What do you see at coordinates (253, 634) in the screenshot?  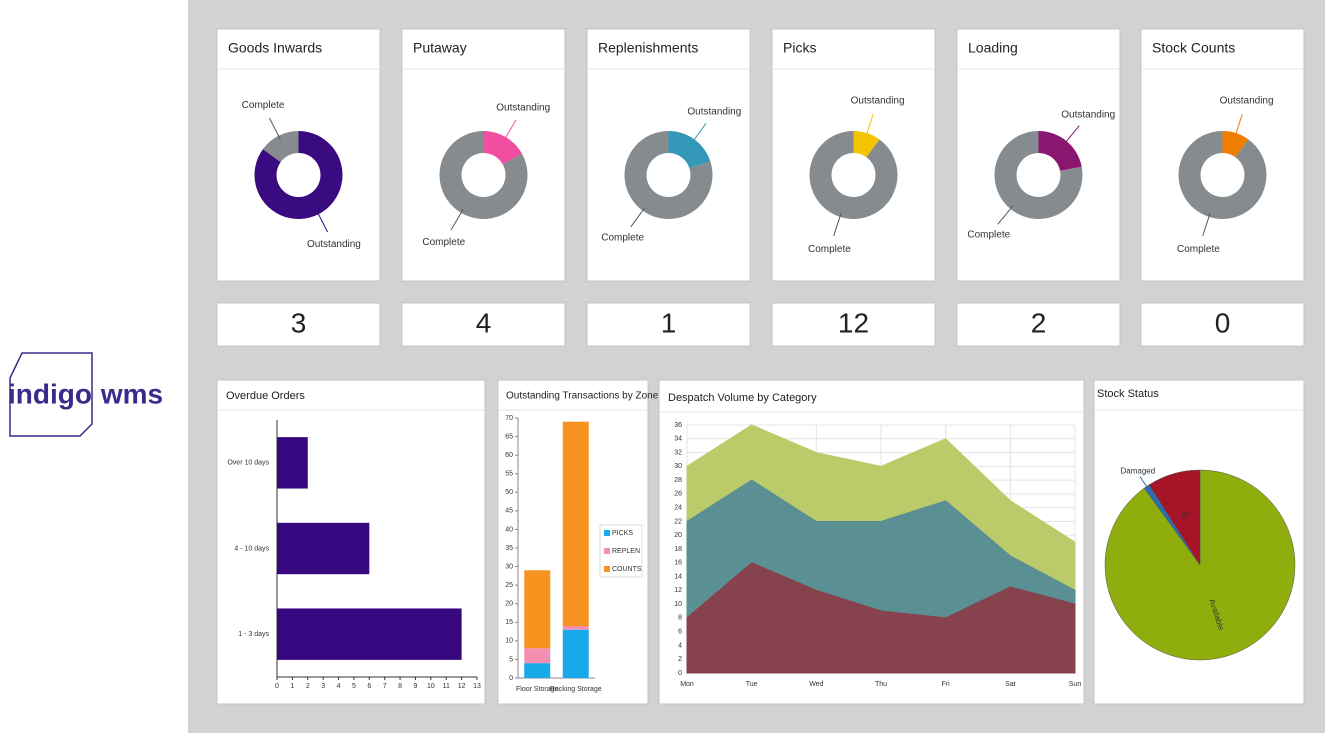 I see `y-tick-label: 1 - 3 days` at bounding box center [253, 634].